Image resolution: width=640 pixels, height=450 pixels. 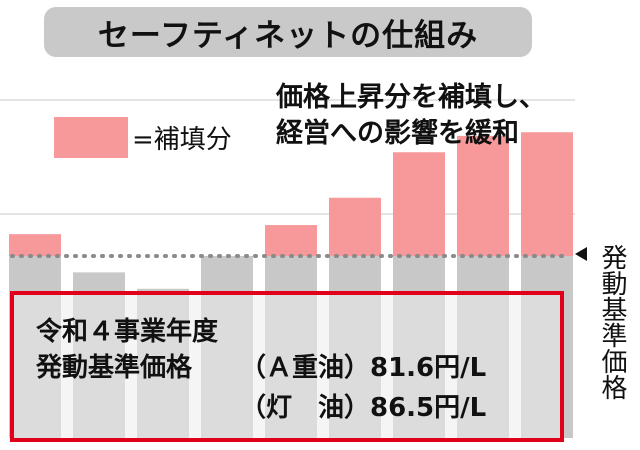 I want to click on kerosene-price: （灯 油）86.5円/L, so click(x=363, y=408).